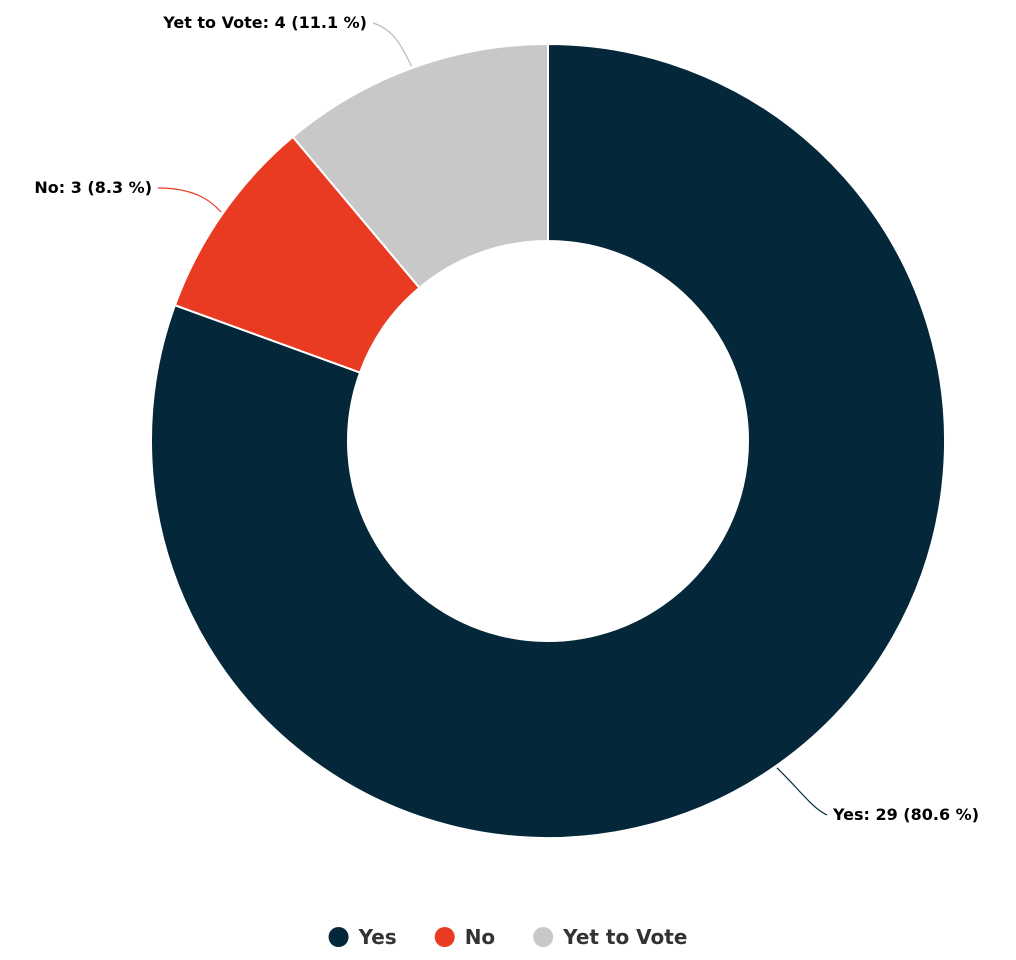 The width and height of the screenshot is (1016, 960). I want to click on legend-swatch-no, so click(444, 937).